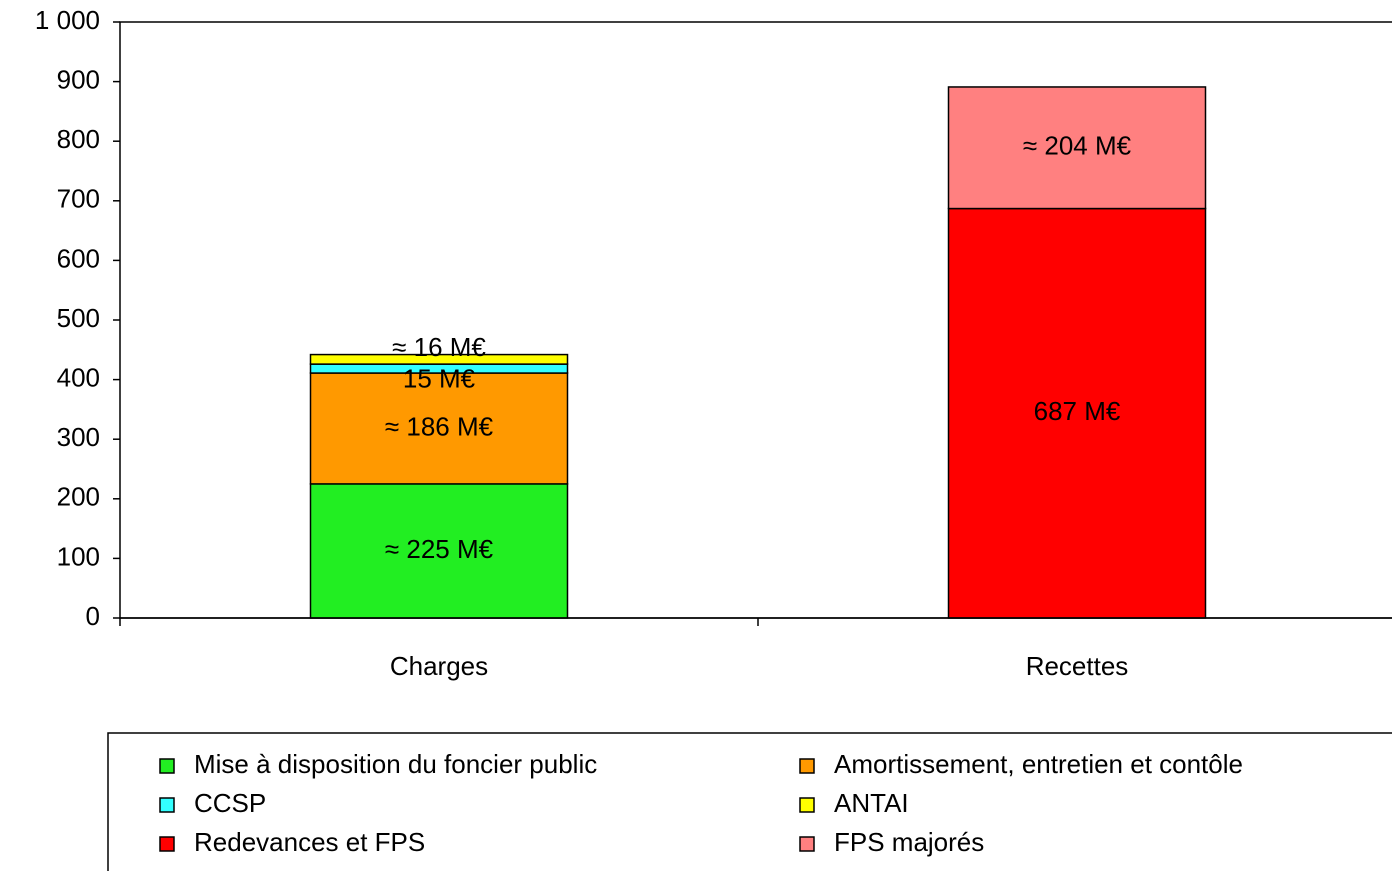 The image size is (1392, 871). Describe the element at coordinates (749, 801) in the screenshot. I see `legend-box` at that location.